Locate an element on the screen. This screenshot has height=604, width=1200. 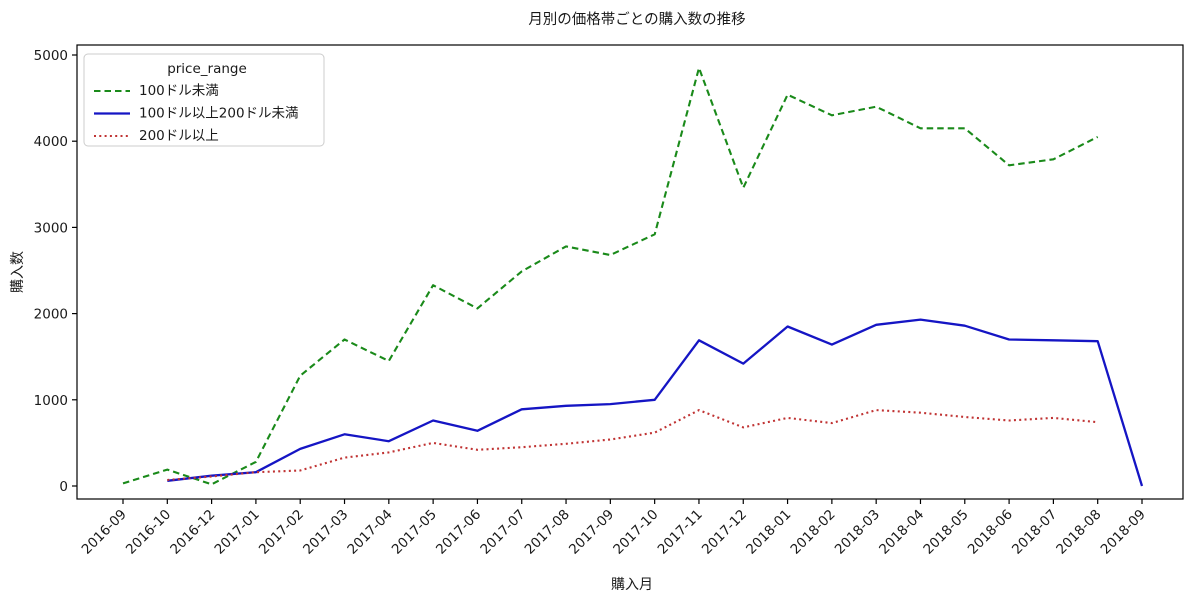
legend: price_range 100ドル未満 100ドル以上200ドル未満 200ドル以上 is located at coordinates (204, 100).